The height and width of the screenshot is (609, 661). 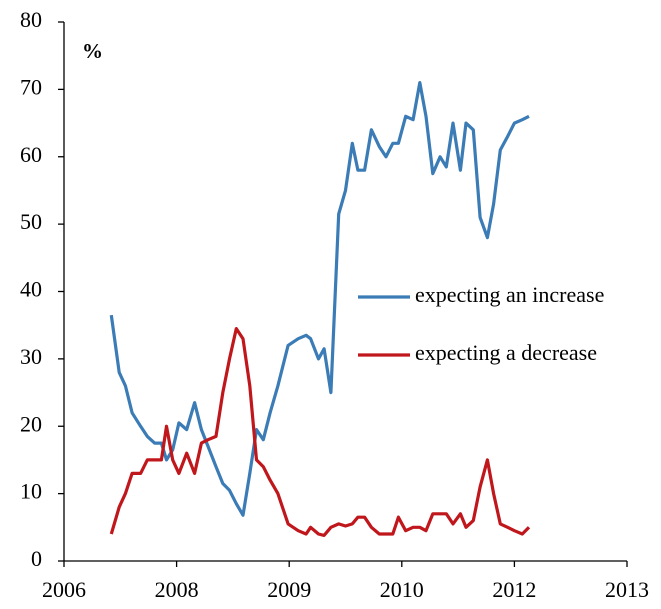 I want to click on x-tick-label: 2006, so click(x=64, y=589).